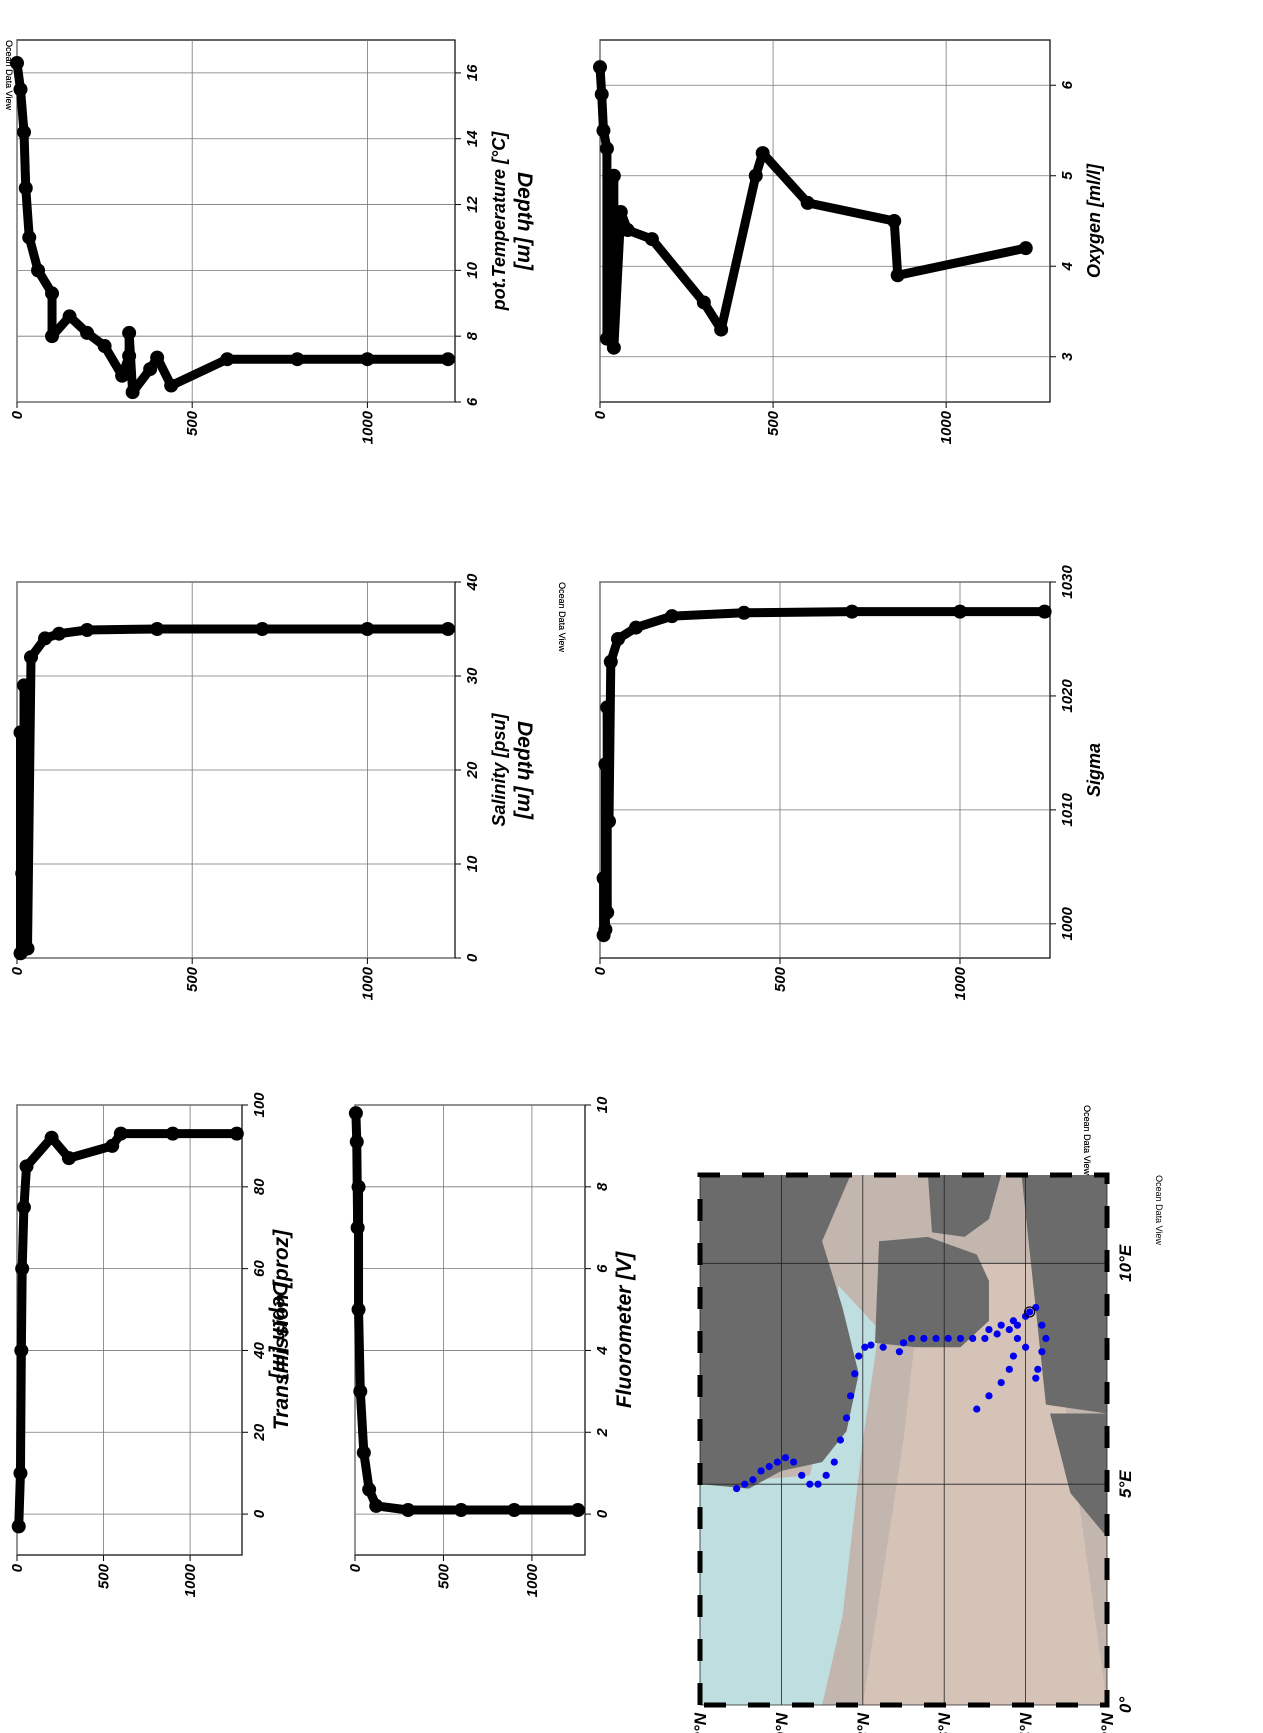 The image size is (1263, 1733). I want to click on x-tick-label: 60, so click(259, 1268).